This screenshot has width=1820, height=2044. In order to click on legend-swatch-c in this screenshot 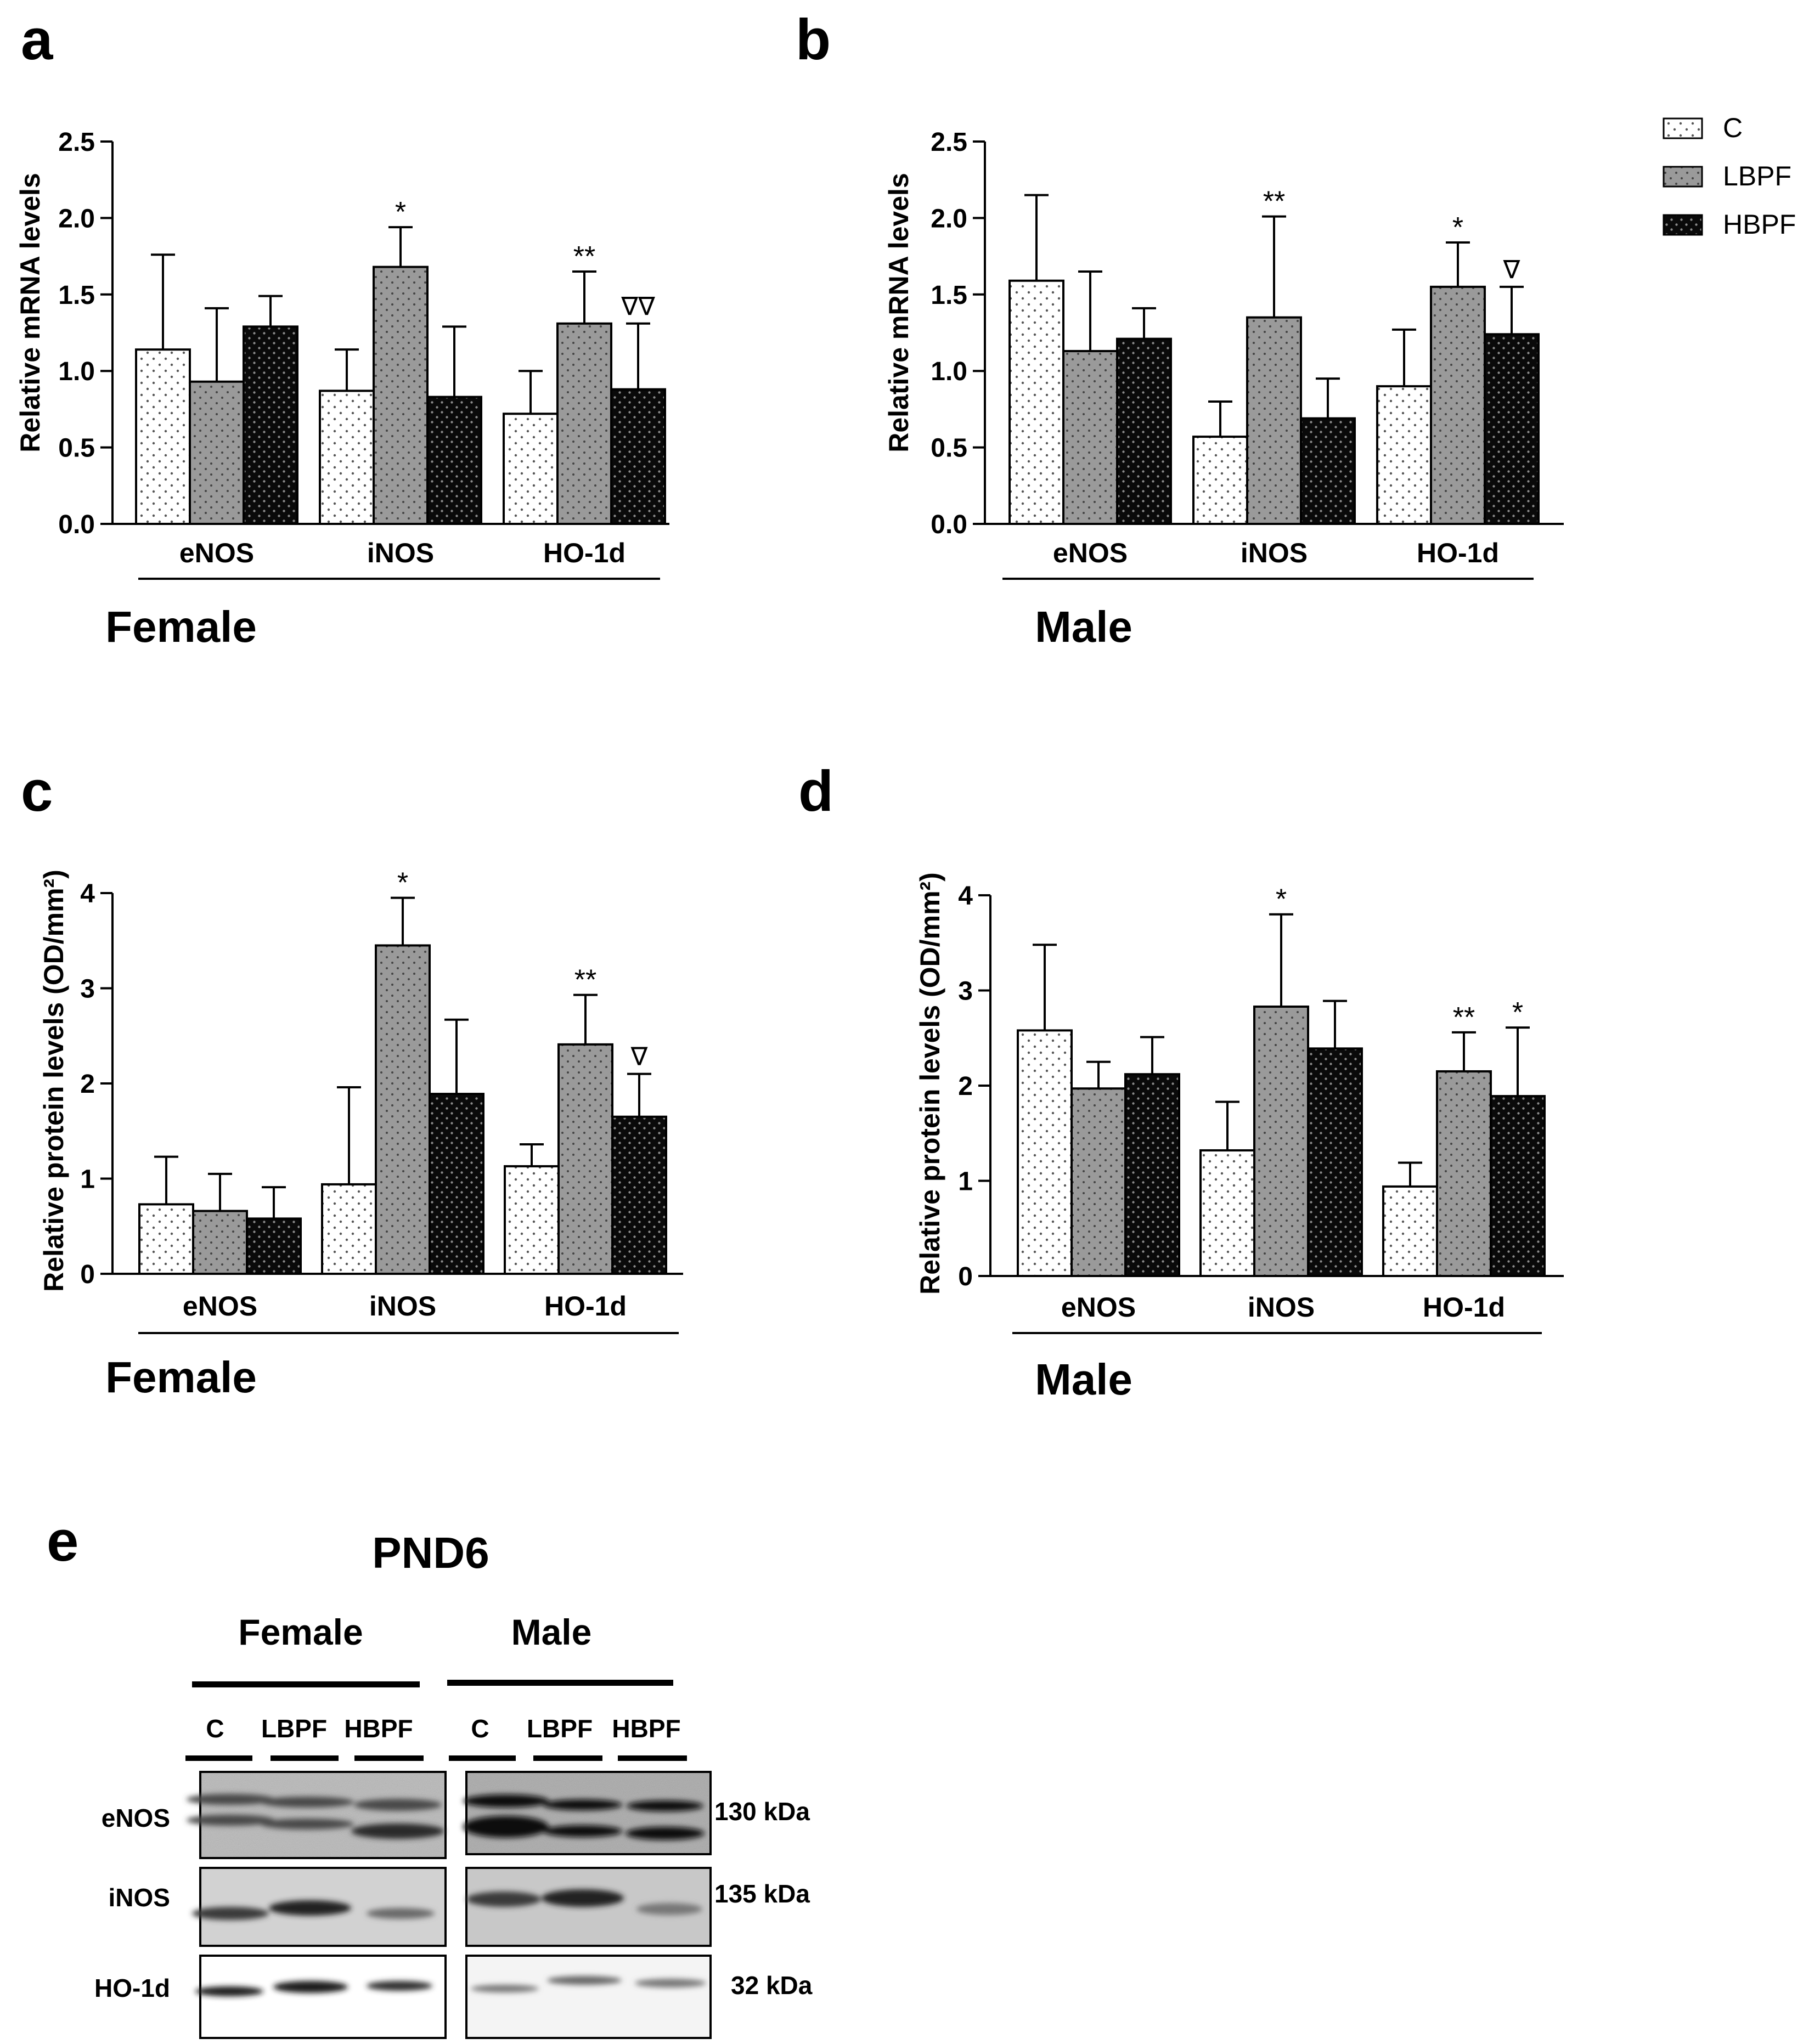, I will do `click(1683, 128)`.